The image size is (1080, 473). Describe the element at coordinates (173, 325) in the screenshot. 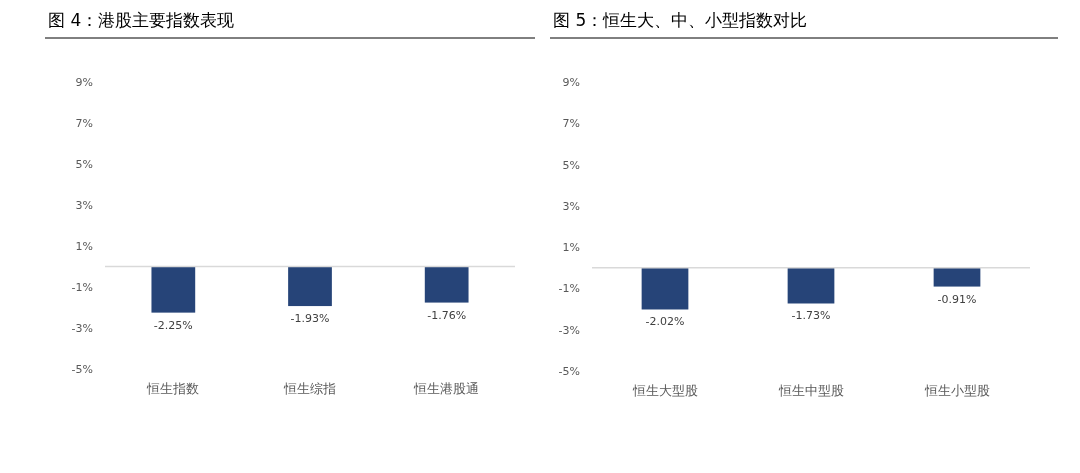

I see `data-label: -2.25%` at that location.